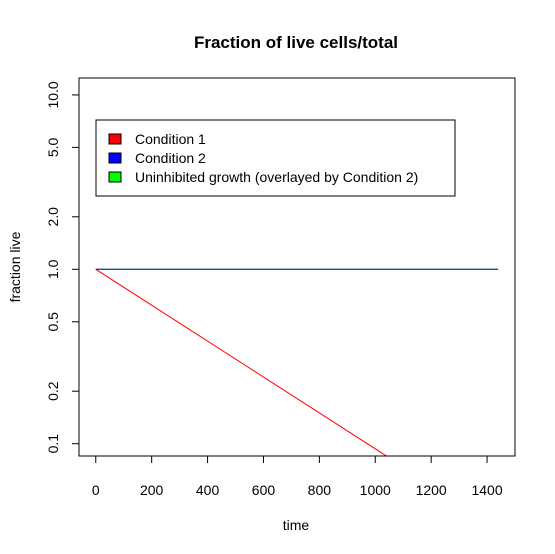 This screenshot has width=555, height=554. What do you see at coordinates (53, 217) in the screenshot?
I see `y-tick-label: 2.0` at bounding box center [53, 217].